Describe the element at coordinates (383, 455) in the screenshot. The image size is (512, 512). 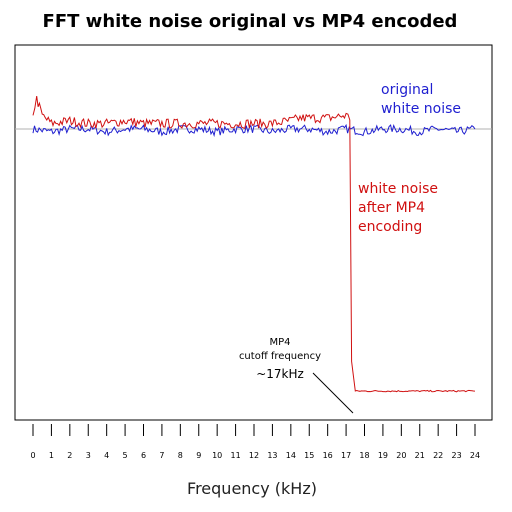
I see `x-tick-label: 19` at that location.